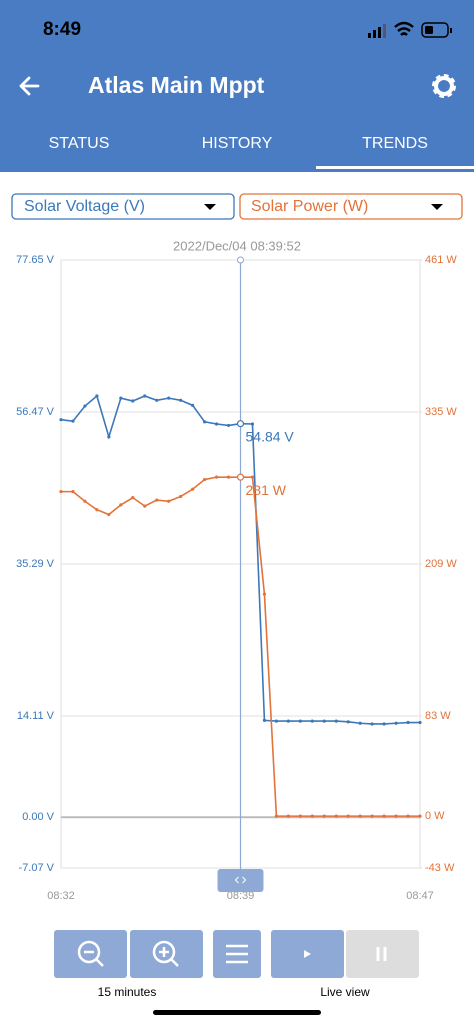 This screenshot has height=1030, width=474. Describe the element at coordinates (307, 954) in the screenshot. I see `play-button` at that location.